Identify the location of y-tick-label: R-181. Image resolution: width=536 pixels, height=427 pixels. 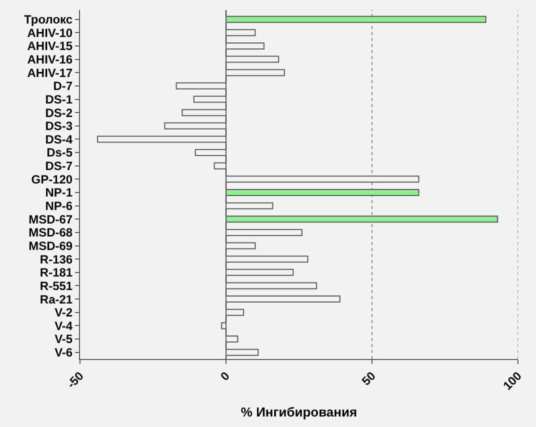
(56, 273).